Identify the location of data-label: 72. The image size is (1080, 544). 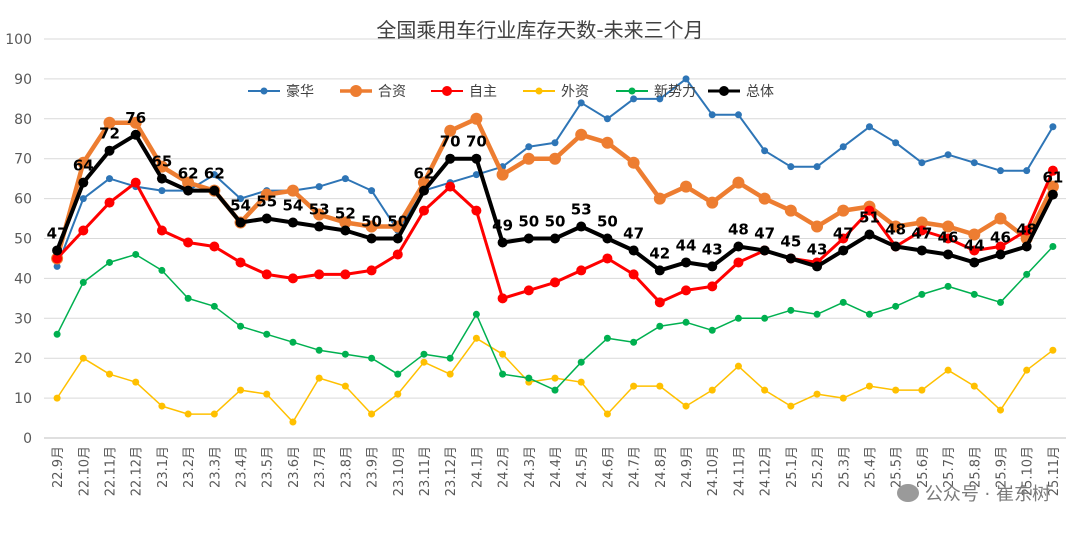
(109, 134).